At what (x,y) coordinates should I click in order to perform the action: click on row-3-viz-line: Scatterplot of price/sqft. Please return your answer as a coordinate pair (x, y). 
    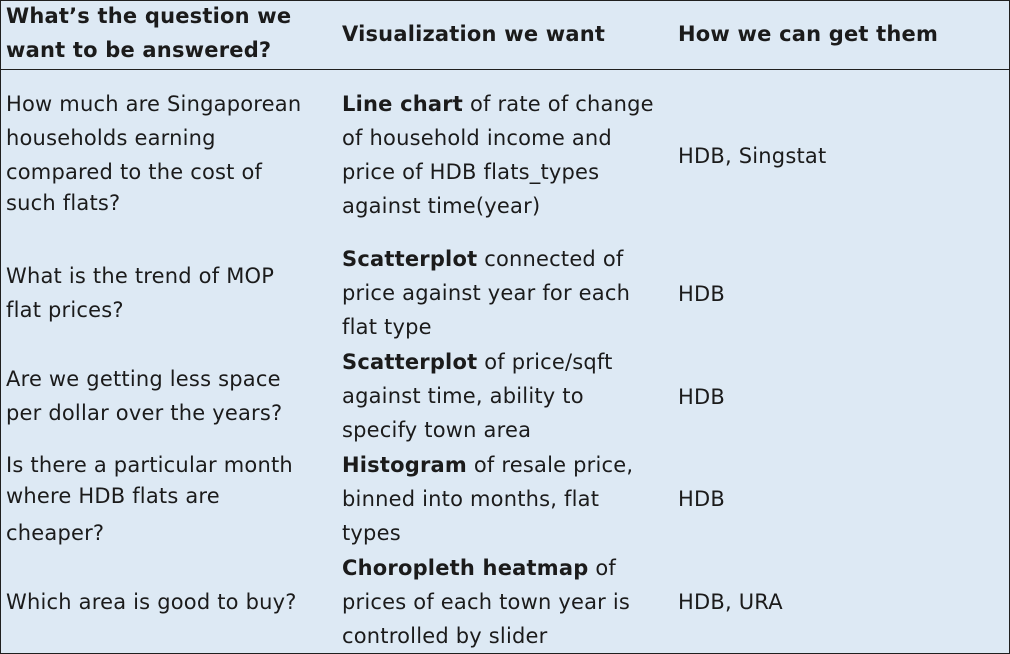
    Looking at the image, I should click on (477, 362).